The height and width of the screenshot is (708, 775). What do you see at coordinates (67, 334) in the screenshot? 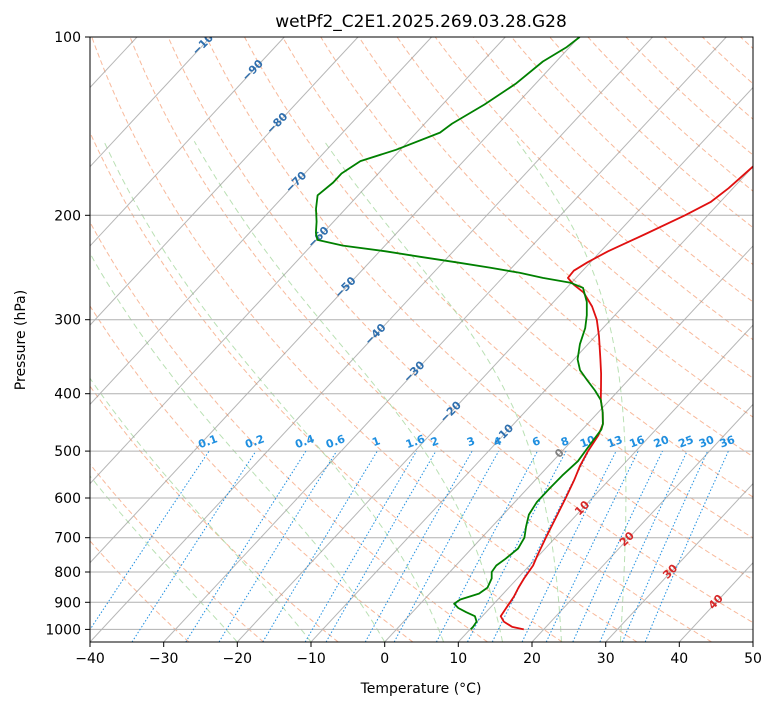
I see `y-axis-ticks: 100 200 300 400 500 600 700 800 900 1000` at bounding box center [67, 334].